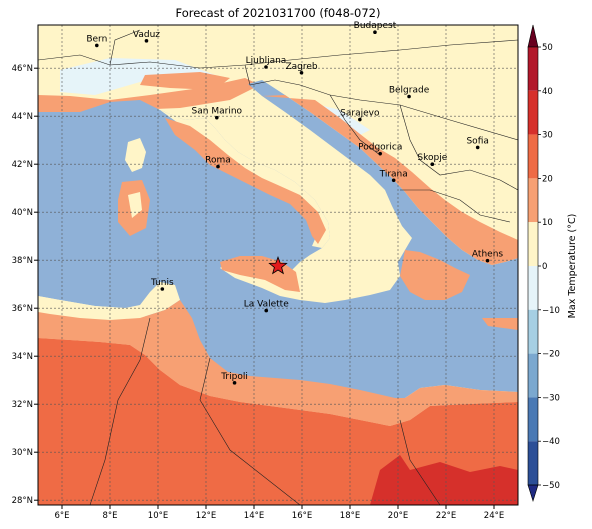 Image resolution: width=592 pixels, height=529 pixels. I want to click on colorbar-extend-bottom, so click(533, 493).